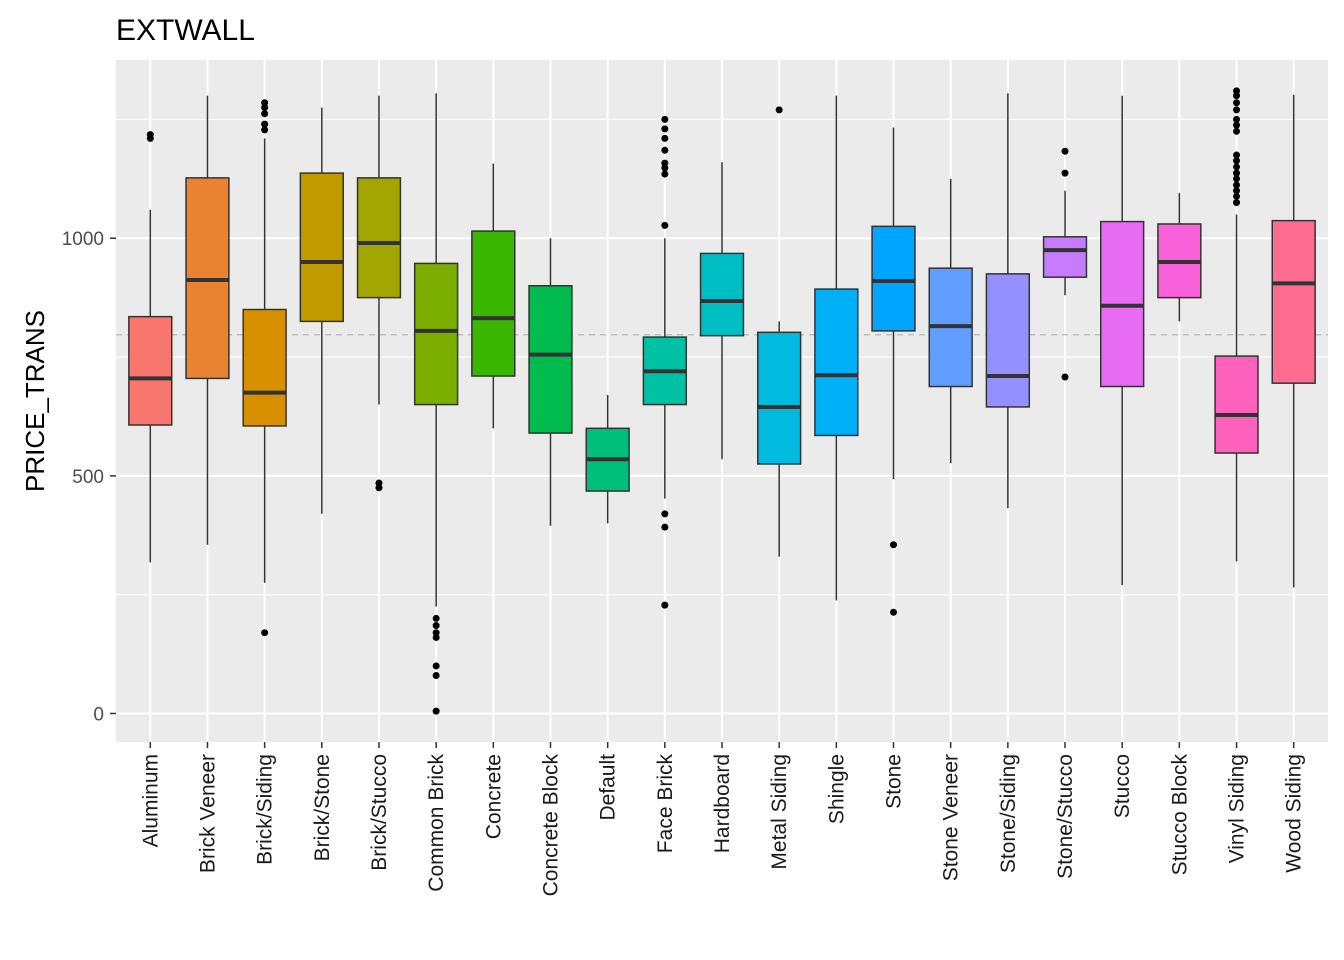 The image size is (1344, 960). What do you see at coordinates (83, 239) in the screenshot?
I see `y-tick-label: 1000` at bounding box center [83, 239].